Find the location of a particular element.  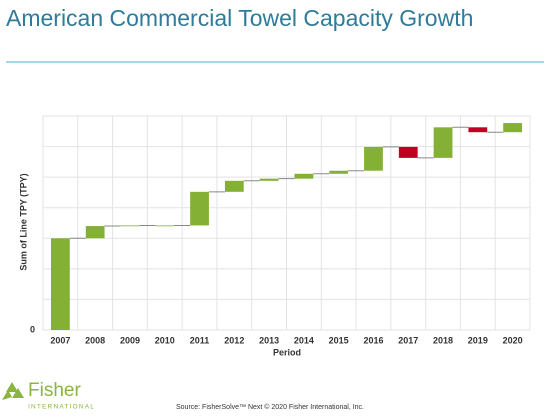

x-tick-label: 2011 is located at coordinates (200, 340).